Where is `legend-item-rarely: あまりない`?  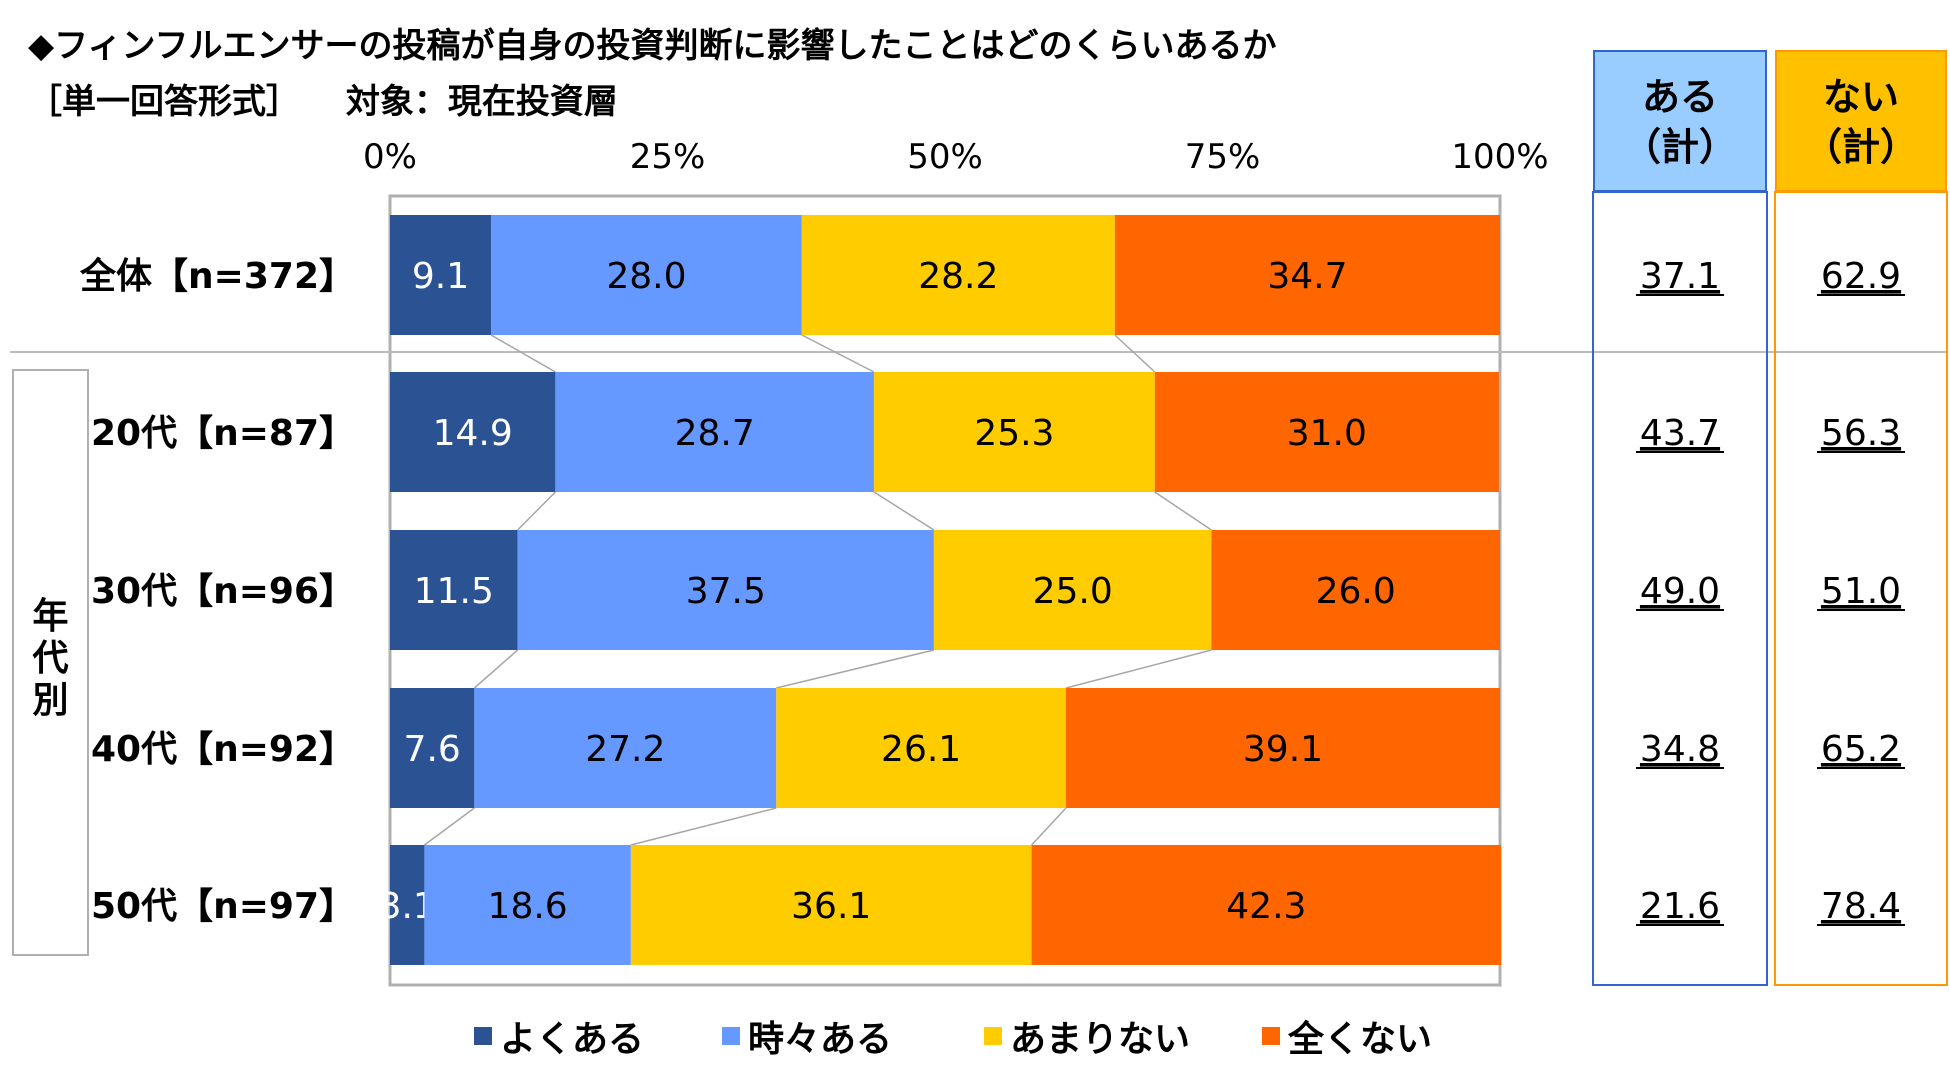 legend-item-rarely: あまりない is located at coordinates (1087, 1036).